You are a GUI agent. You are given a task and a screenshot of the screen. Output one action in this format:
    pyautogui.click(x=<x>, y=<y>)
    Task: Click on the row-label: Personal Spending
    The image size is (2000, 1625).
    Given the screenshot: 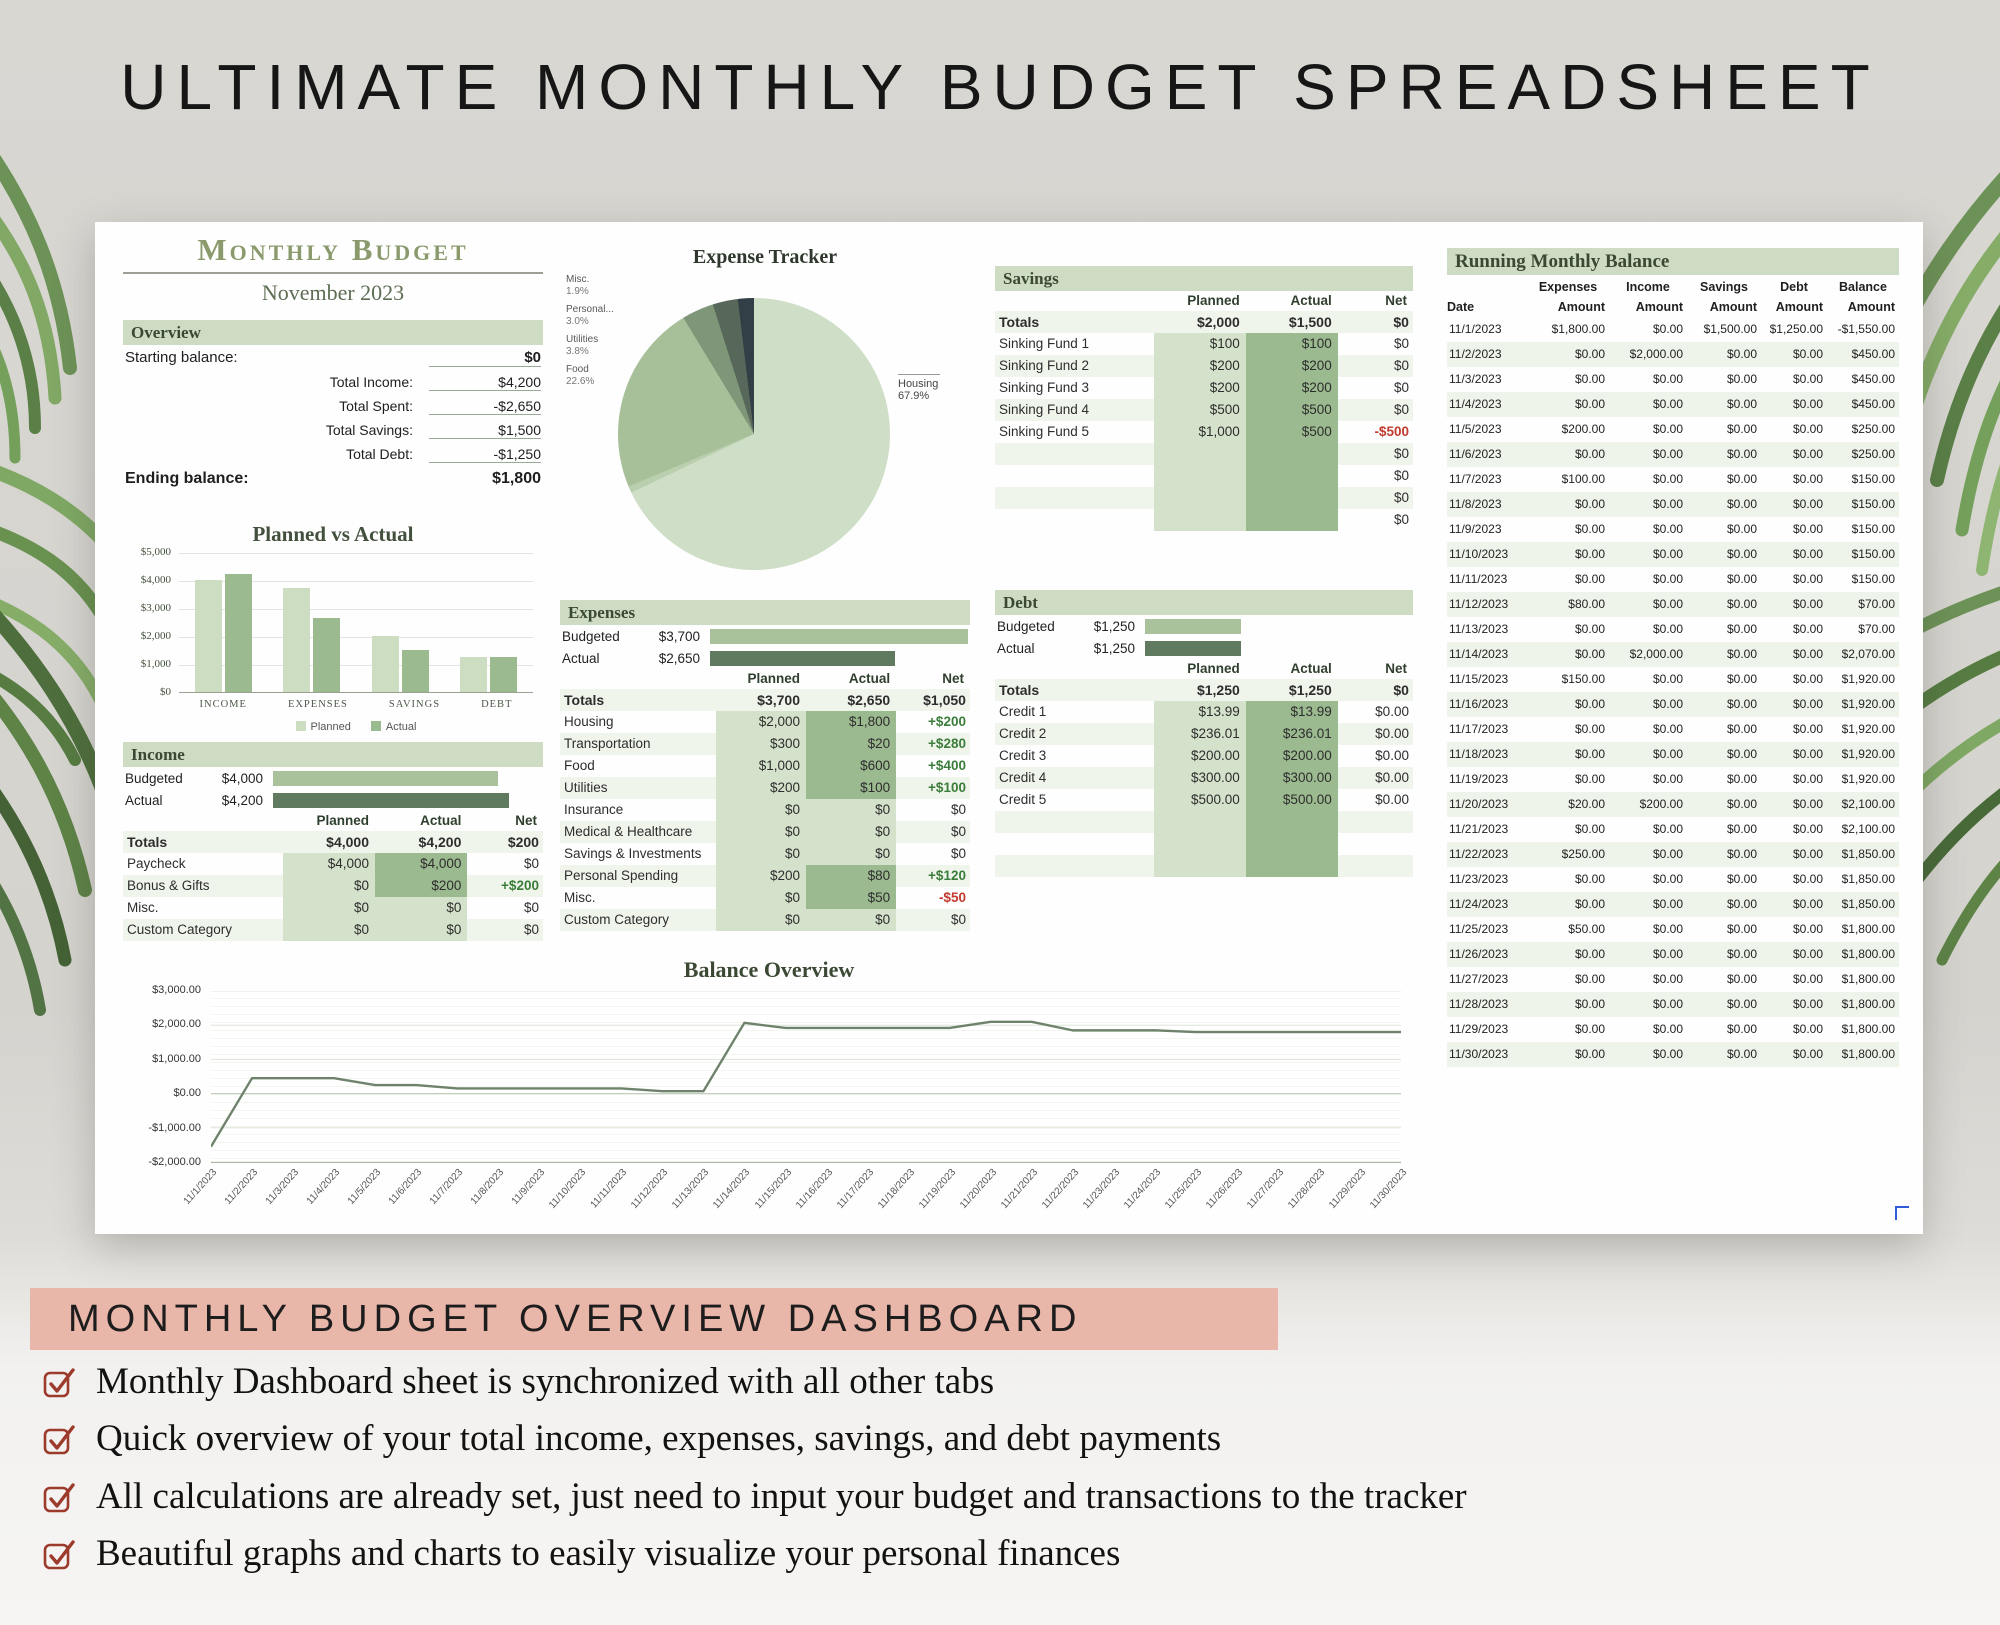 What is the action you would take?
    pyautogui.click(x=621, y=875)
    